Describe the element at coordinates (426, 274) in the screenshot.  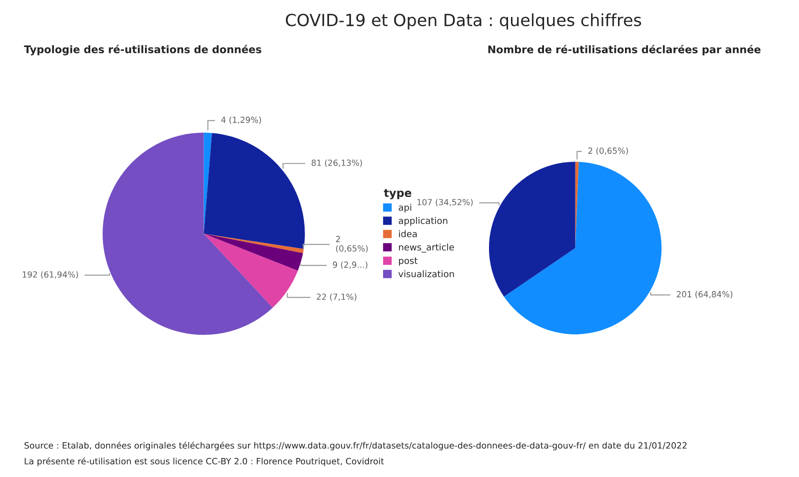
I see `legend-label: visualization` at that location.